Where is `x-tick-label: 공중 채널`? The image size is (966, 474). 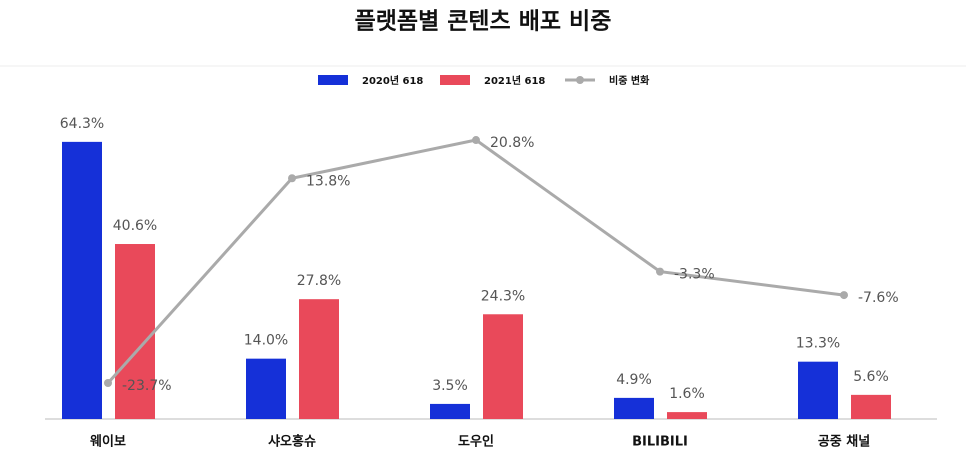
x-tick-label: 공중 채널 is located at coordinates (844, 442).